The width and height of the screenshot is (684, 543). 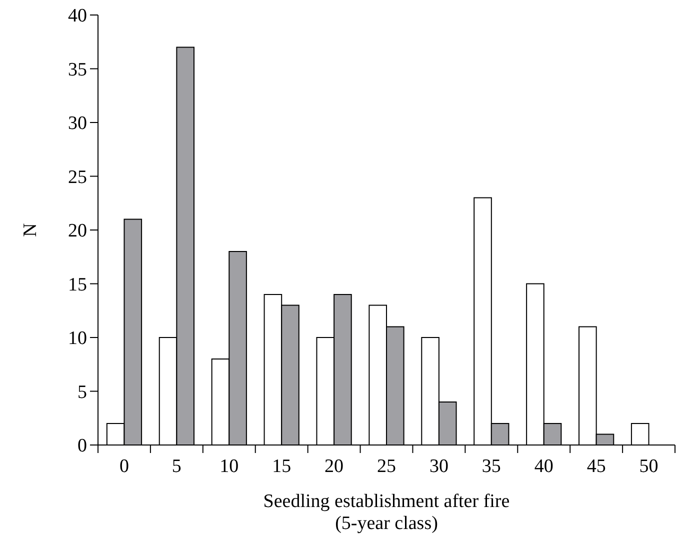 I want to click on x-tick-label: 10, so click(x=229, y=466).